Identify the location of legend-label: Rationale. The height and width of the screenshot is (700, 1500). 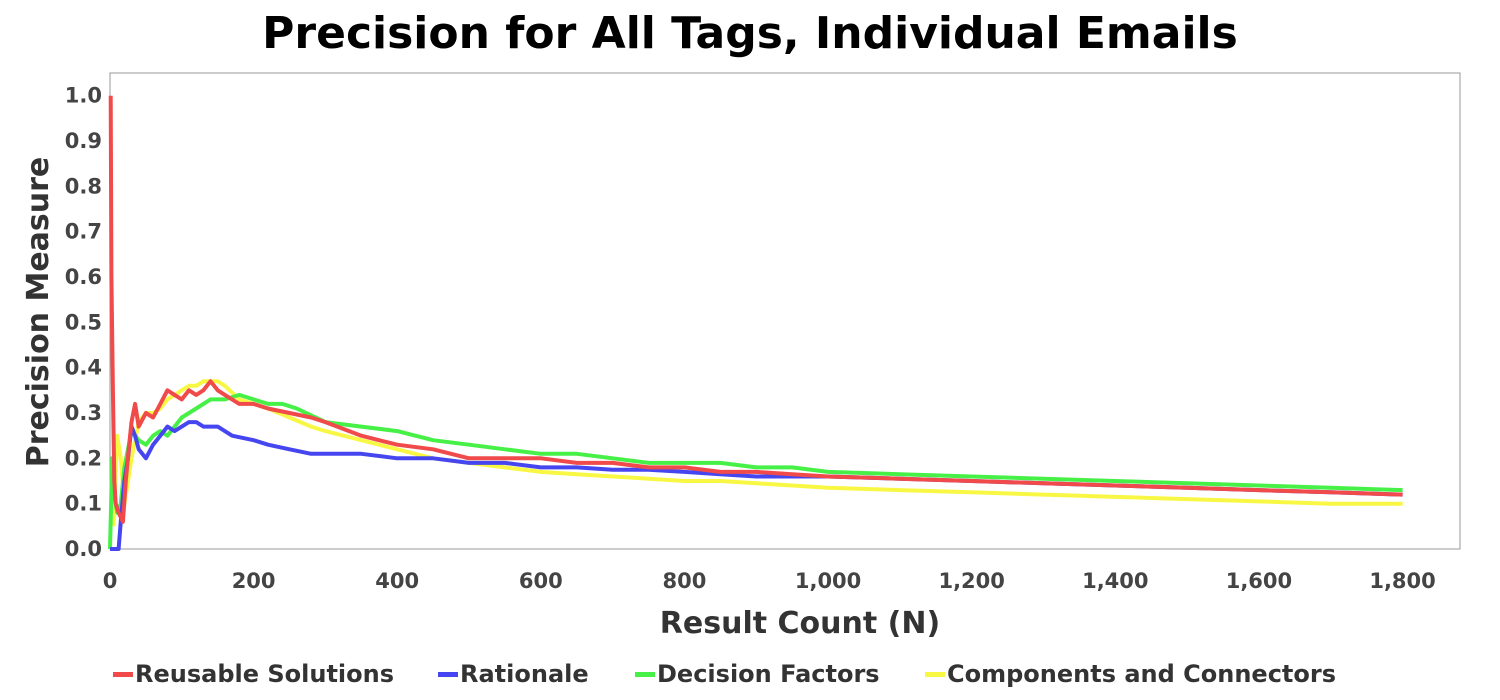
(524, 674).